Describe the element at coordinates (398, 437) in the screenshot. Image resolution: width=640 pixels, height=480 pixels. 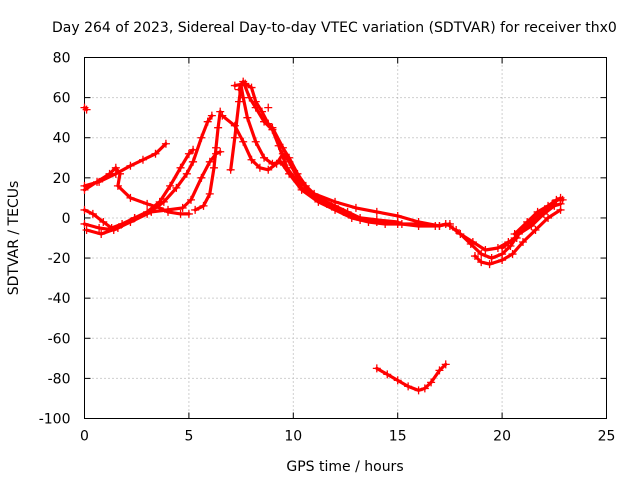
I see `x-tick-label: 15` at that location.